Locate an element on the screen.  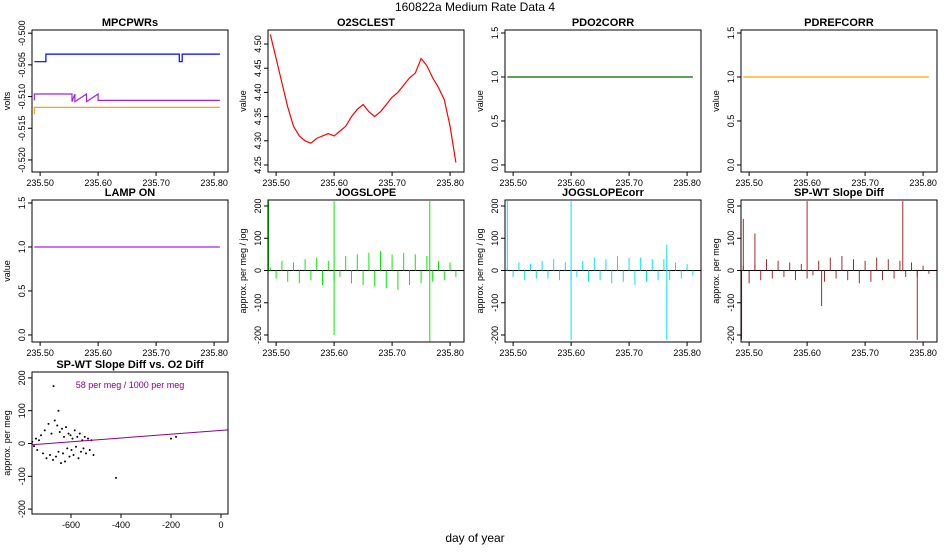
y-tick-label: -0.510 is located at coordinates (22, 97).